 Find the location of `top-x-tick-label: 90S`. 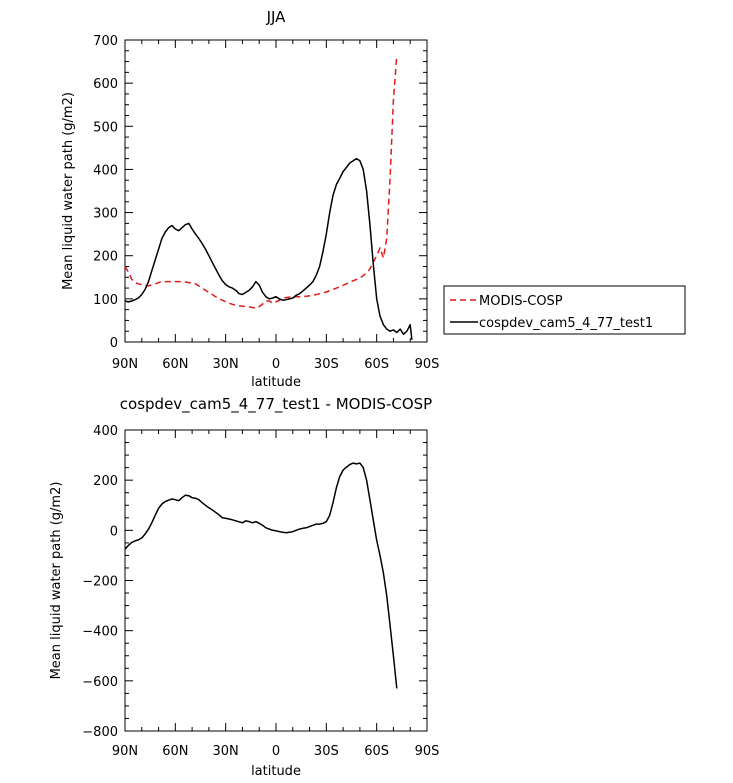

top-x-tick-label: 90S is located at coordinates (427, 364).